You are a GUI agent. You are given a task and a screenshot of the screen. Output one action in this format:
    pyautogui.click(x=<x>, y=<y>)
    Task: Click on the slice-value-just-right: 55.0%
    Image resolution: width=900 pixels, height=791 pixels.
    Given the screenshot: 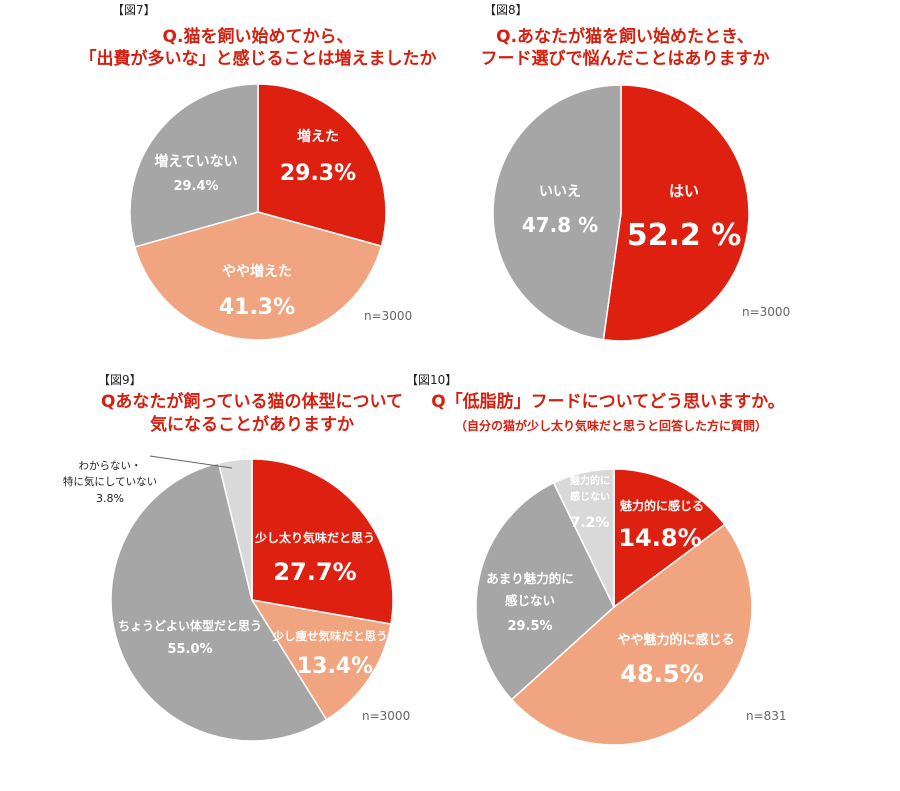 What is the action you would take?
    pyautogui.click(x=189, y=649)
    